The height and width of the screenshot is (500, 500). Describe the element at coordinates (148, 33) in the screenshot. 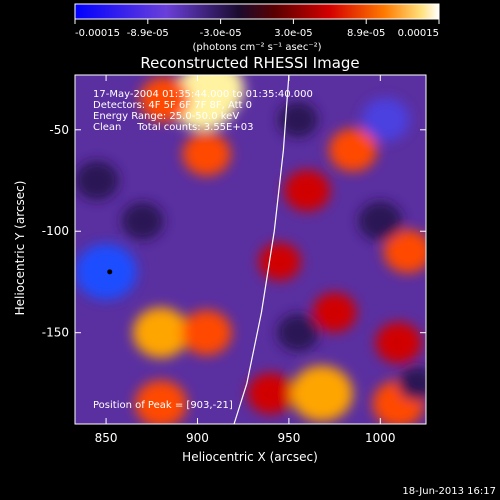

I see `colorbar-tick-label: -8.9e-05` at that location.